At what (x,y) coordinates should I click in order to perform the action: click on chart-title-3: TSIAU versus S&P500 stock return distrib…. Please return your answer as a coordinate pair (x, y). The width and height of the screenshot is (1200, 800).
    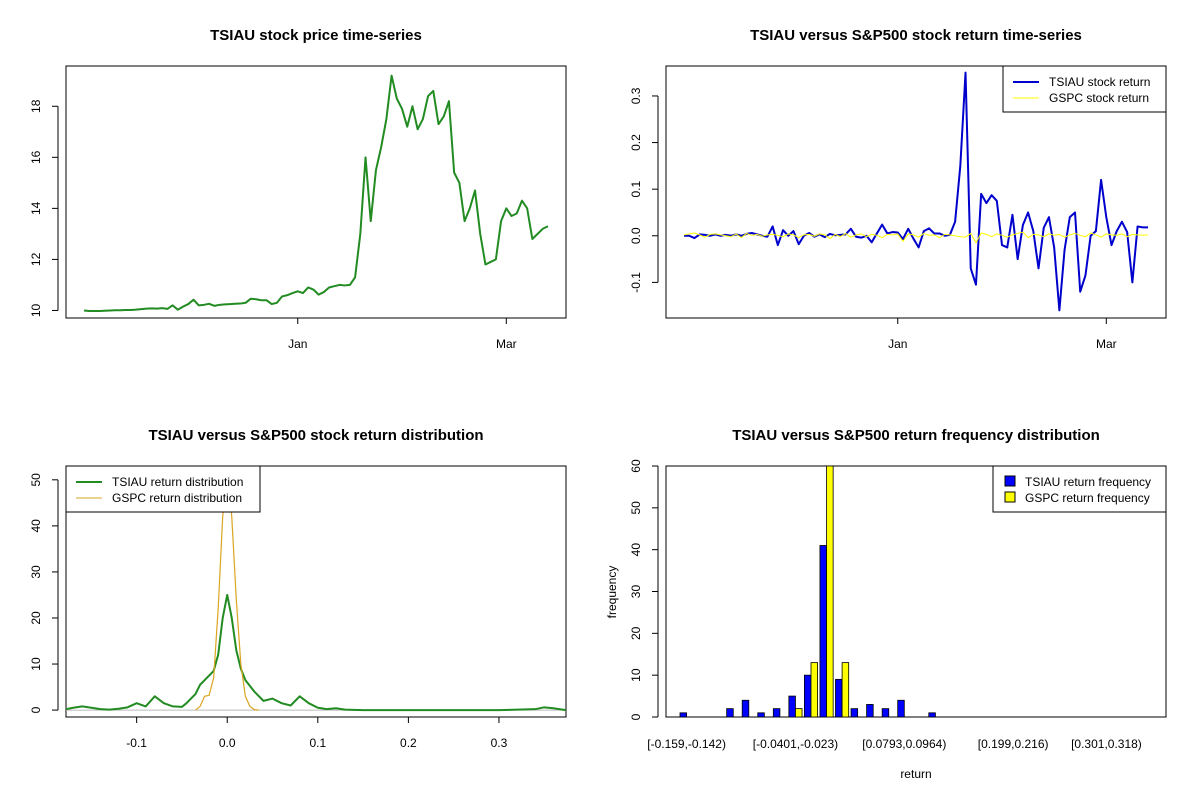
    Looking at the image, I should click on (315, 435).